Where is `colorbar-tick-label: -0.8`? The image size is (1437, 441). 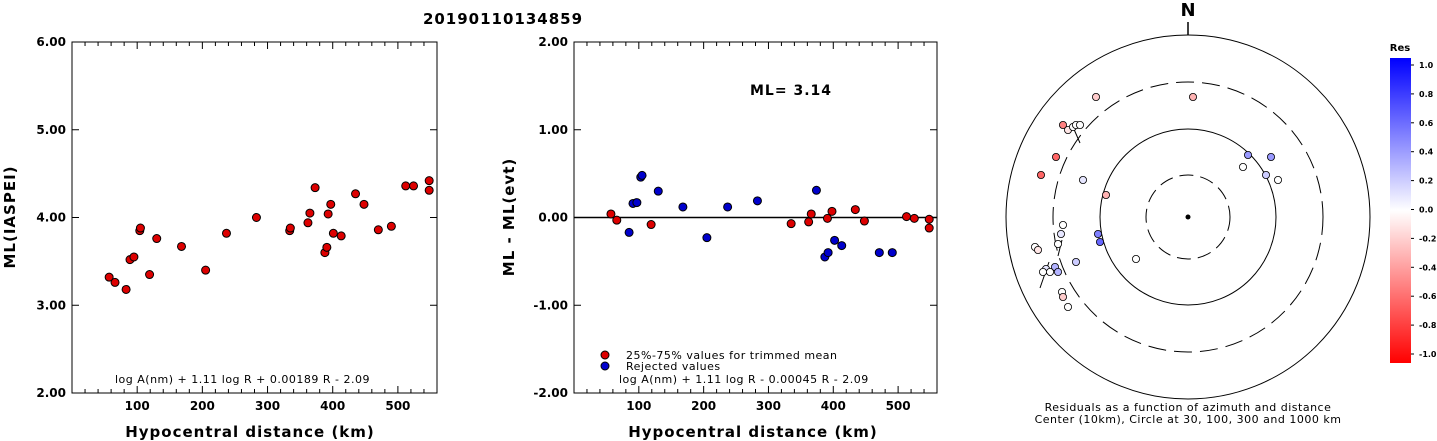 colorbar-tick-label: -0.8 is located at coordinates (1428, 325).